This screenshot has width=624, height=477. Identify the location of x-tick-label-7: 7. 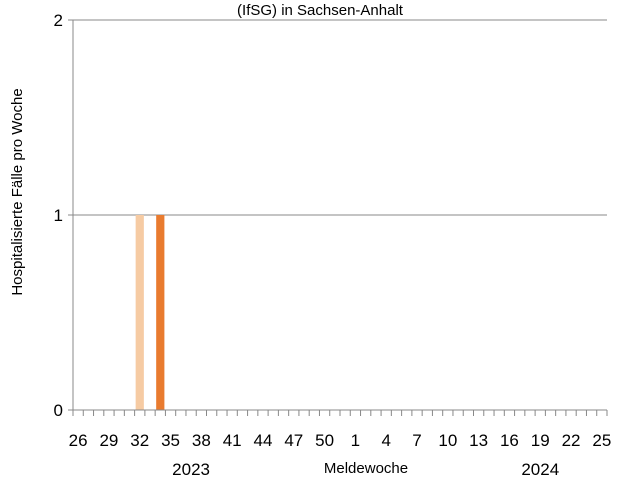
(416, 440).